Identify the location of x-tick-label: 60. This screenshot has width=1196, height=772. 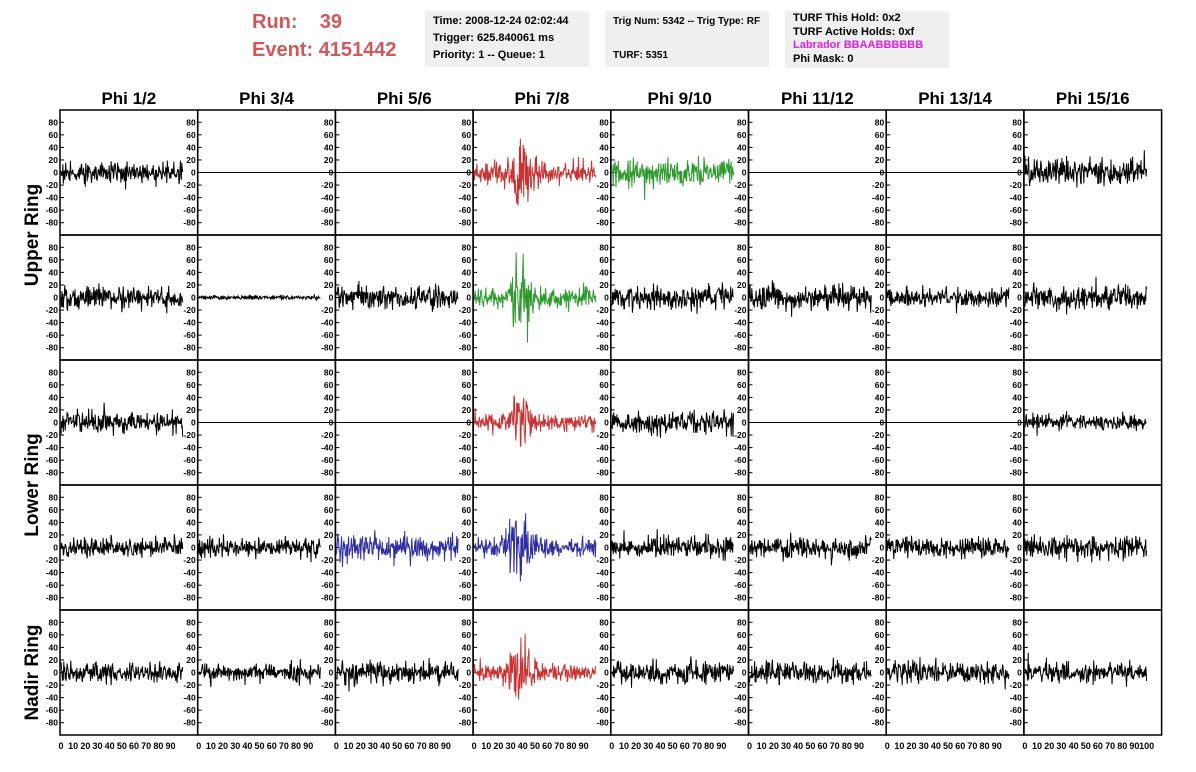
(685, 746).